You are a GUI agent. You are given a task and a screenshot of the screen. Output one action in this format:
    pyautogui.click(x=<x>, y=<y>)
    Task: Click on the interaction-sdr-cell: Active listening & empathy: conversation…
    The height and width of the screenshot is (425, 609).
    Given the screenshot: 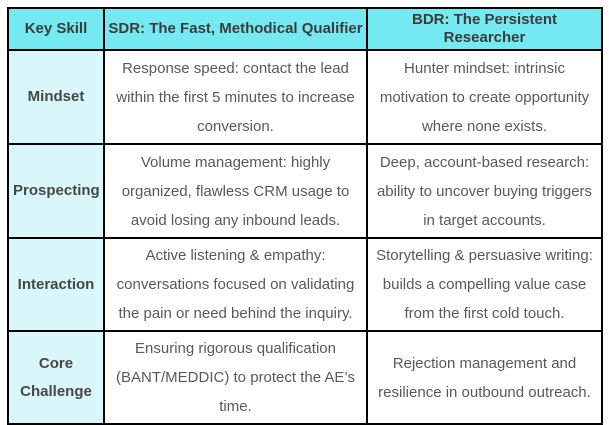 What is the action you would take?
    pyautogui.click(x=235, y=284)
    